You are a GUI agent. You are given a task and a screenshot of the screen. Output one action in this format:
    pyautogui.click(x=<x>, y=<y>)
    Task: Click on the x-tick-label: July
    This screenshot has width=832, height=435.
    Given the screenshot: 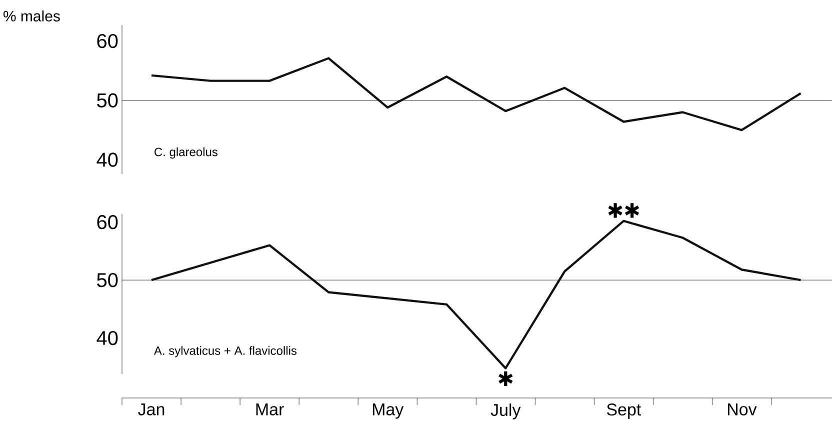 What is the action you would take?
    pyautogui.click(x=505, y=412)
    